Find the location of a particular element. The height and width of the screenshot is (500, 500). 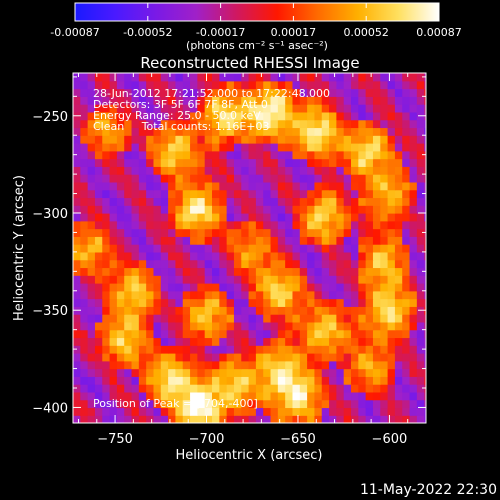

colorbar-tick-label: -0.00017 is located at coordinates (220, 32).